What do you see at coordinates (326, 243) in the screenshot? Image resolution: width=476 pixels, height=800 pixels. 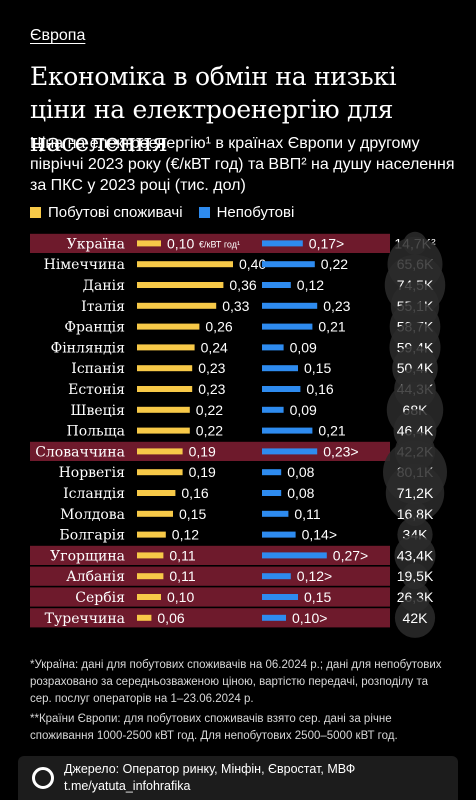 I see `nonhousehold-value: 0,17>` at bounding box center [326, 243].